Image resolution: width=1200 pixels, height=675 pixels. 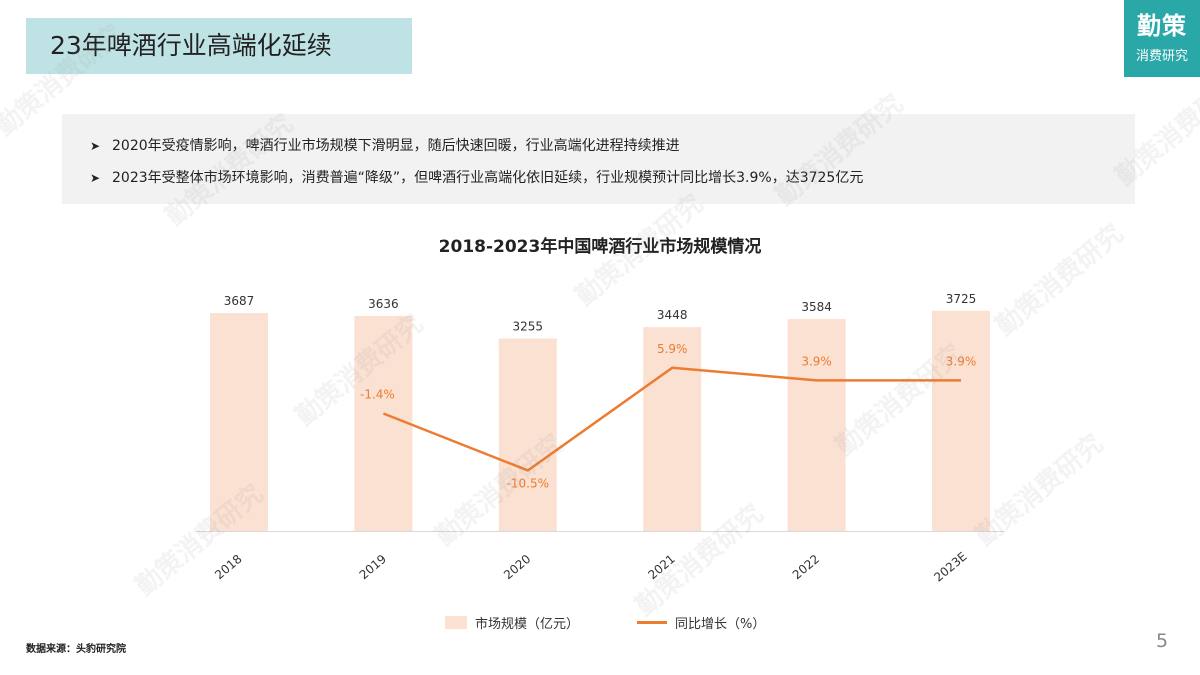 I want to click on logo-main-text: 勤策, so click(x=1162, y=26).